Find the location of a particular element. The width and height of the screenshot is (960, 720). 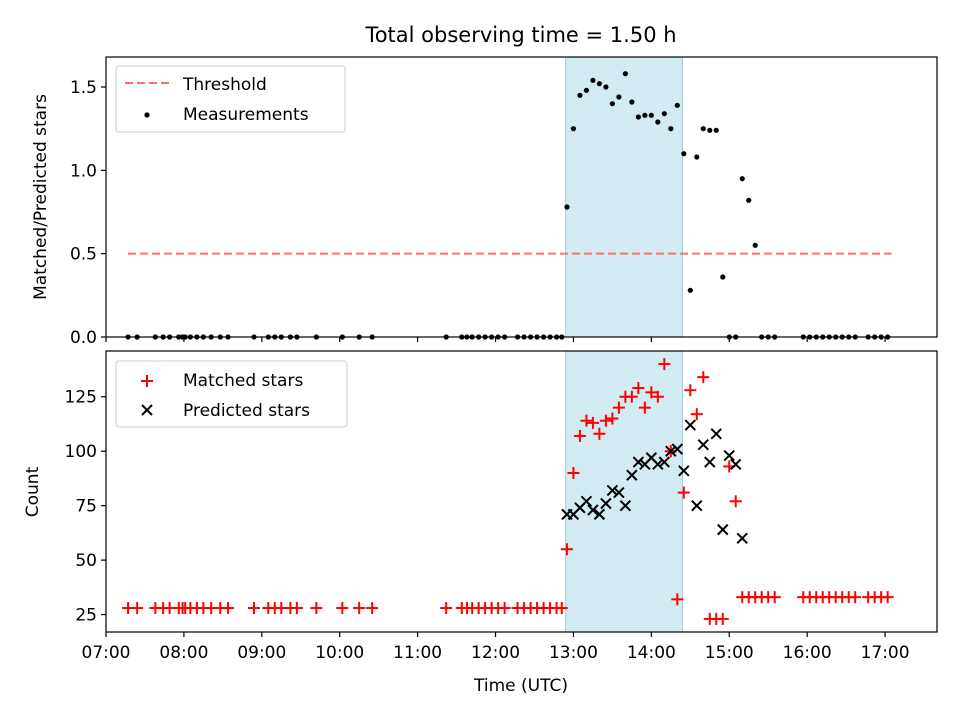

ratio-x-ticks is located at coordinates (495, 339).